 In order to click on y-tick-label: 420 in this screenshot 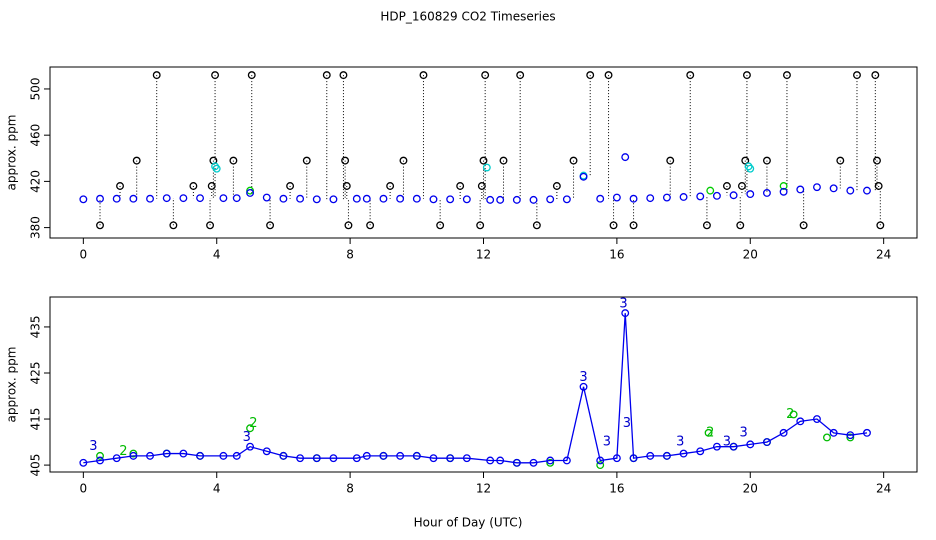, I will do `click(36, 181)`.